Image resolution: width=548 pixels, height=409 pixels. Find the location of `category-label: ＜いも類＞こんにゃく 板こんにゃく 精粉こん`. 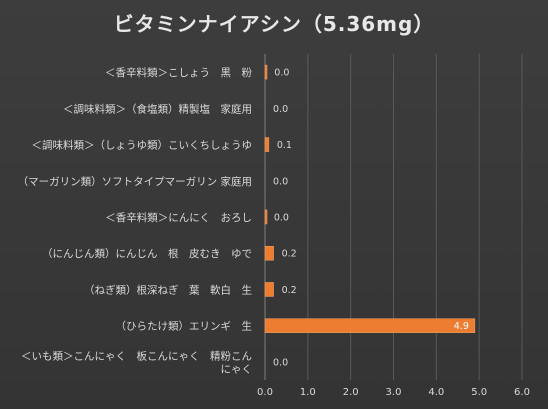

category-label: ＜いも類＞こんにゃく 板こんにゃく 精粉こん is located at coordinates (136, 355).